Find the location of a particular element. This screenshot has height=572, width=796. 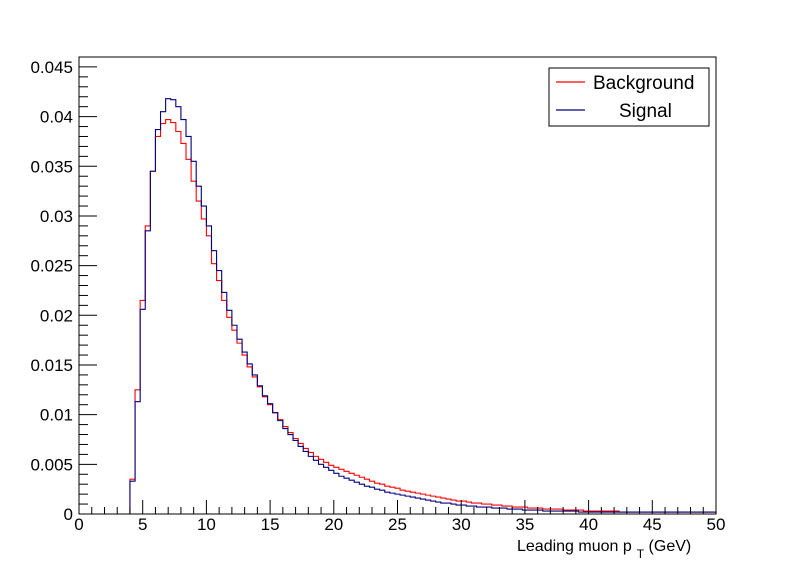

y-tick-label: 0.035 is located at coordinates (51, 166).